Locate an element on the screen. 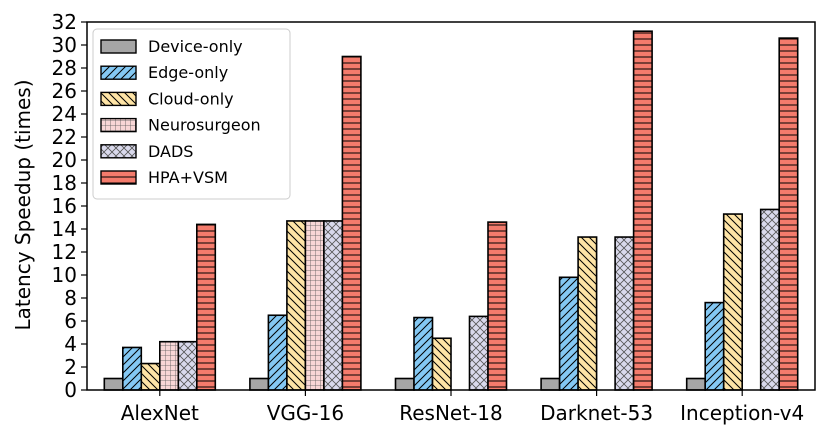  bar-hpa-vsm-inception-v4 is located at coordinates (788, 214).